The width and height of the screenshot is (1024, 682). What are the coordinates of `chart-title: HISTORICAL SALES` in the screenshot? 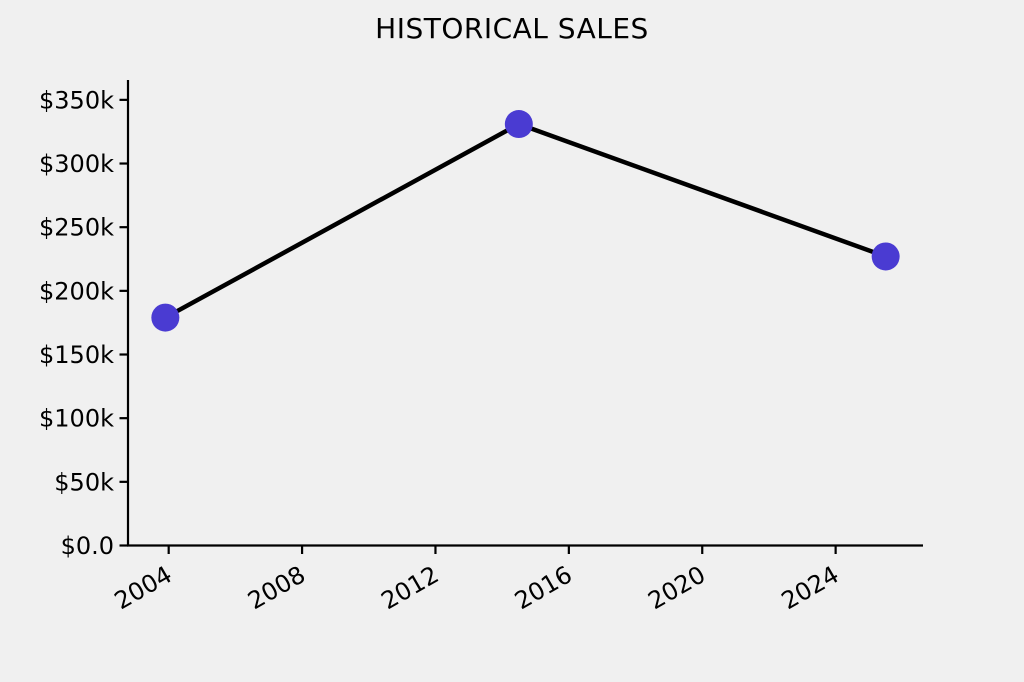 It's located at (512, 28).